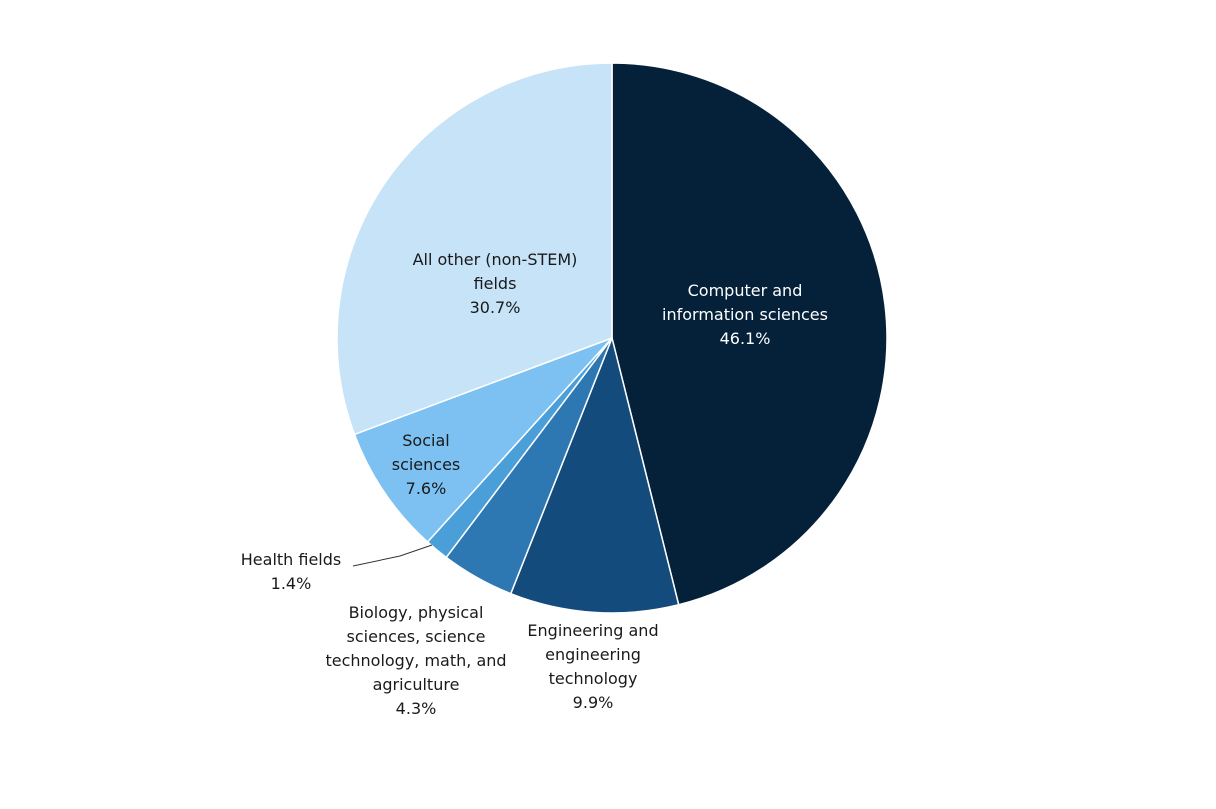  What do you see at coordinates (426, 452) in the screenshot?
I see `label-social-text: Social sciences` at bounding box center [426, 452].